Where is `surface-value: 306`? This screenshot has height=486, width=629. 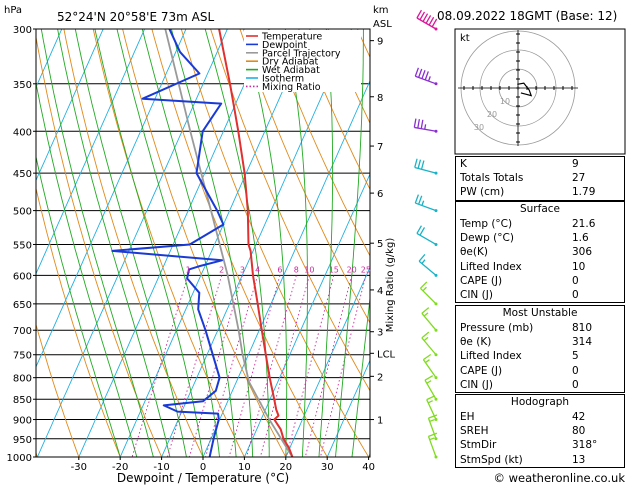 surface-value: 306 is located at coordinates (582, 252).